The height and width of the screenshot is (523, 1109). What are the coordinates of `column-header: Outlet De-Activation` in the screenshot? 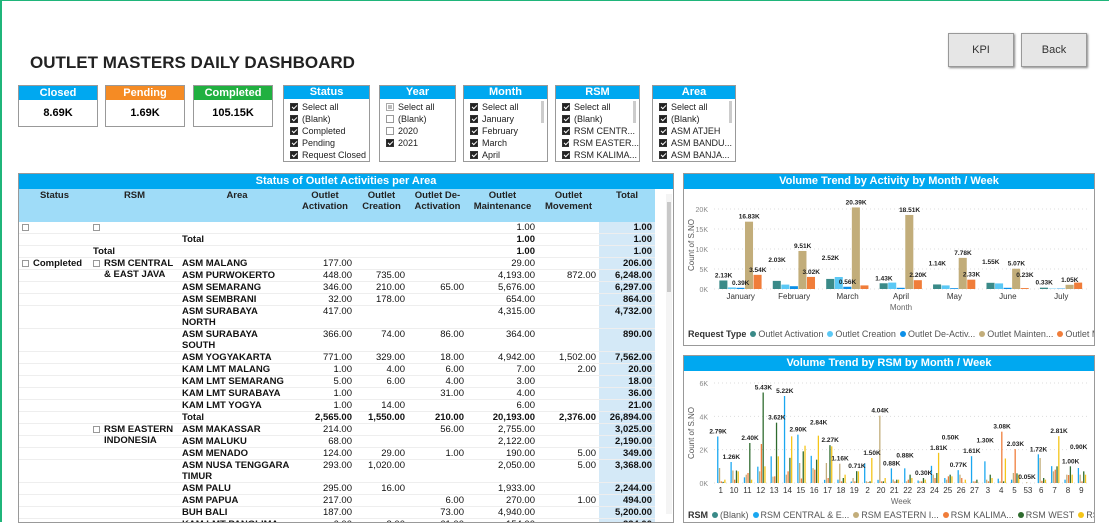 It's located at (437, 205).